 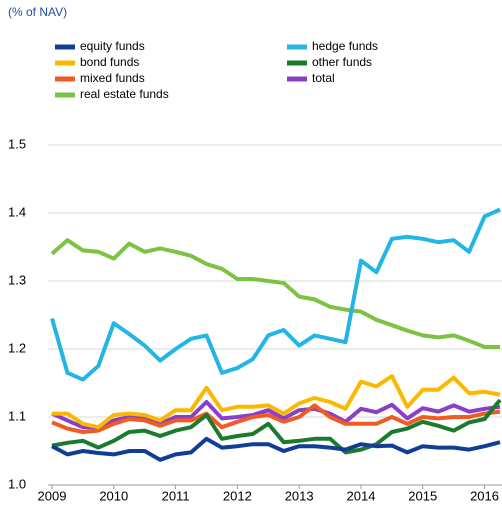 I want to click on legend-label: bond funds, so click(x=109, y=62).